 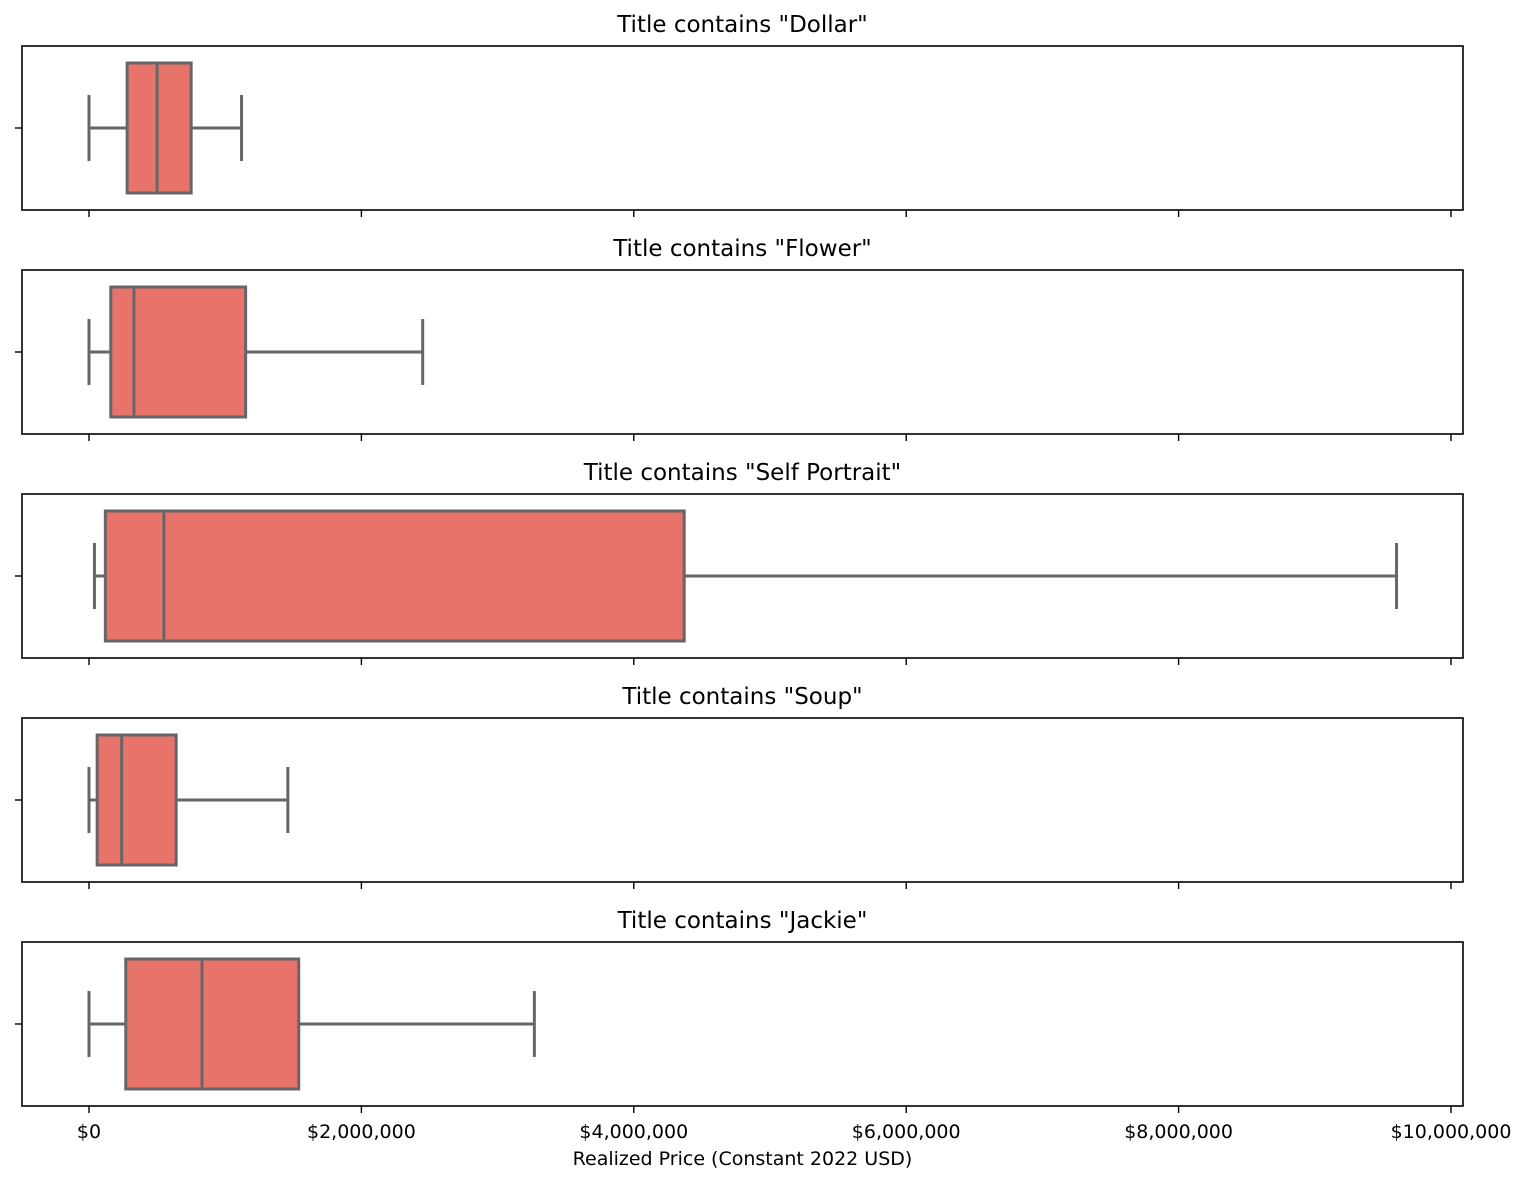 I want to click on x-axis-label: Realized Price (Constant 2022 USD), so click(x=743, y=1159).